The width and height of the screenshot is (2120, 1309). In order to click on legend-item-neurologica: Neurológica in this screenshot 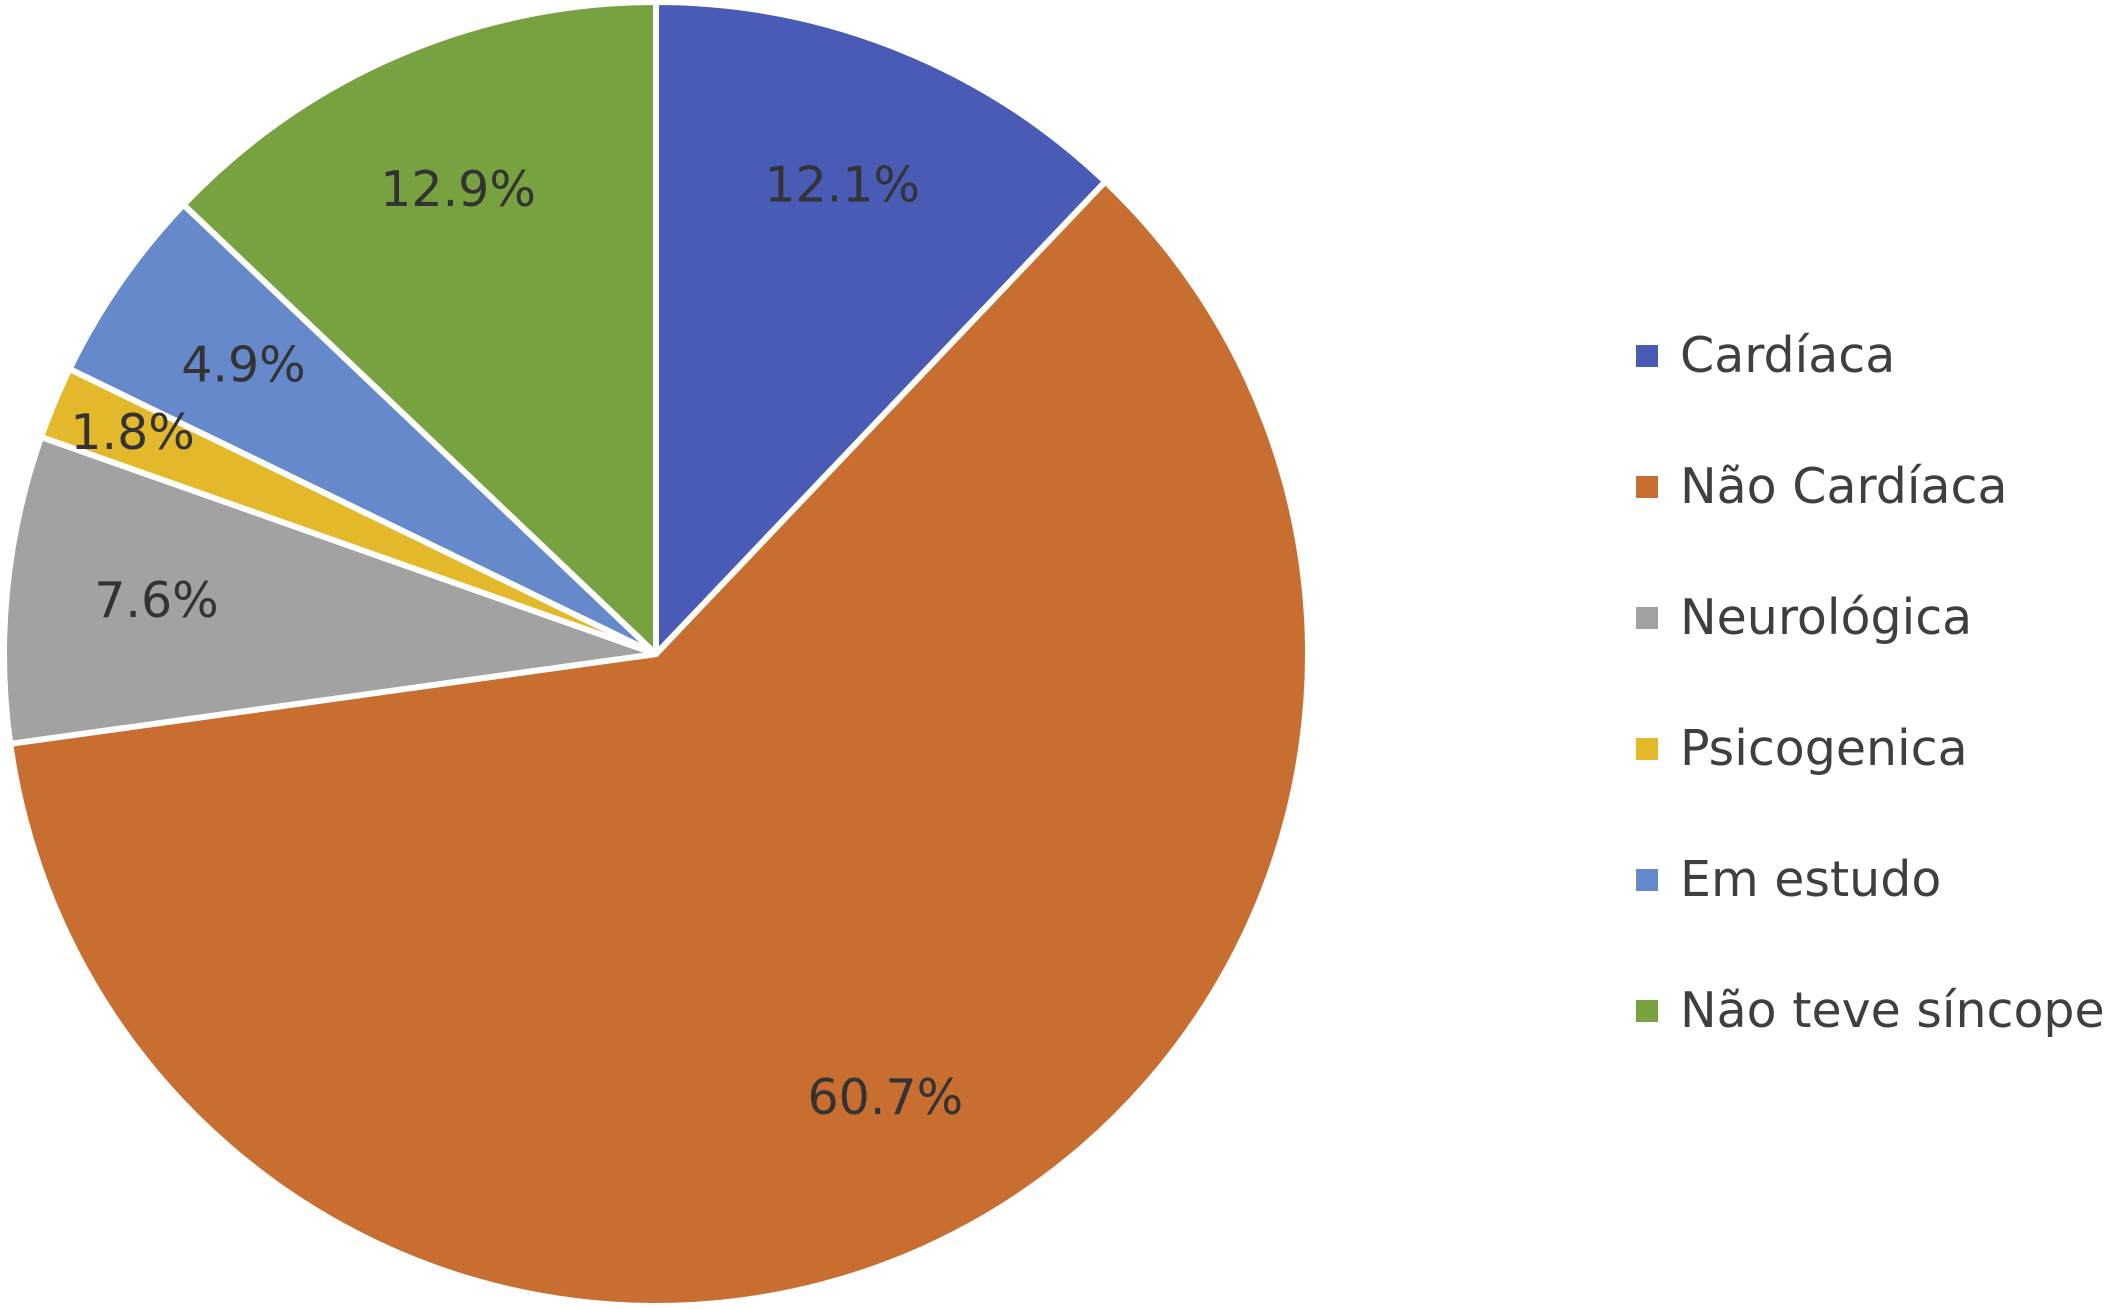, I will do `click(1878, 617)`.